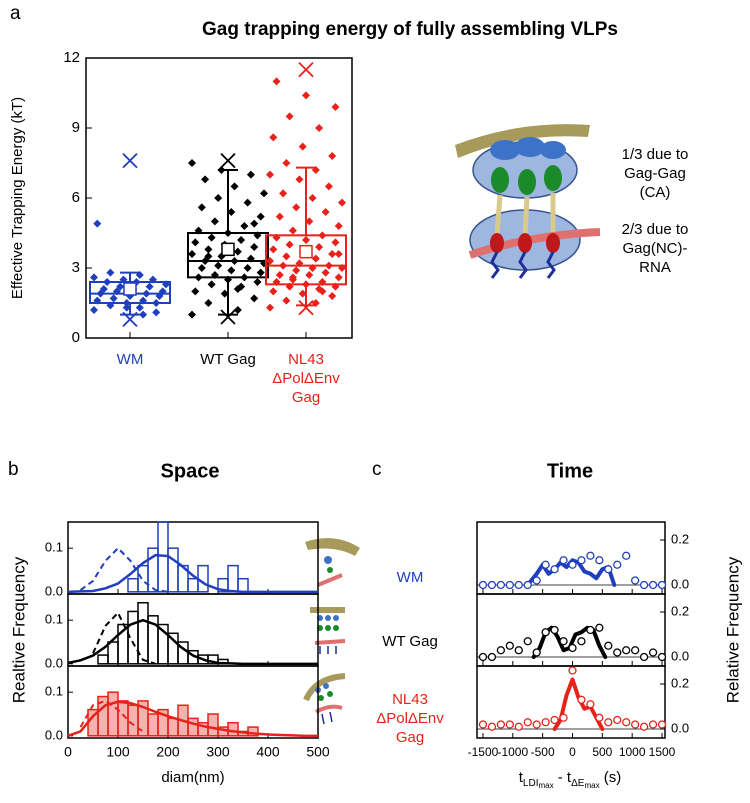 This screenshot has height=803, width=750. I want to click on y-tick-label: 6, so click(76, 197).